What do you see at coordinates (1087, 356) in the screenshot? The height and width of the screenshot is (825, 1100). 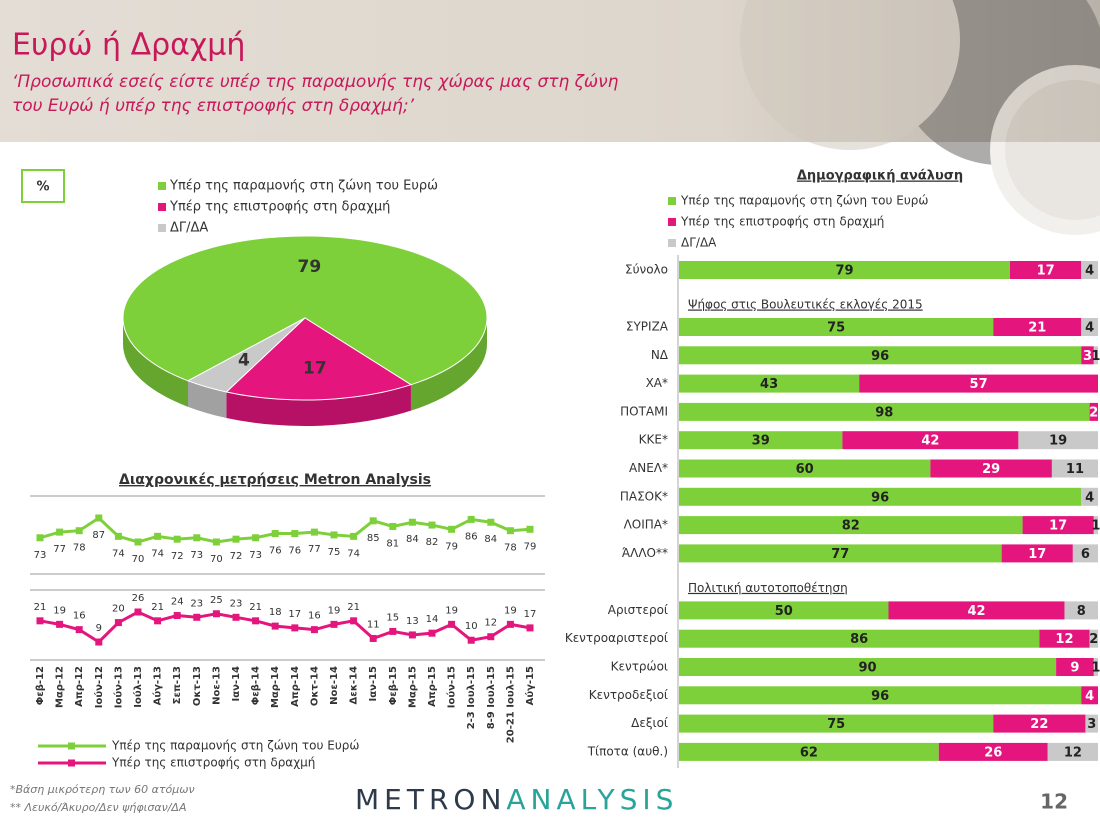 I see `bar-value-label: 3` at bounding box center [1087, 356].